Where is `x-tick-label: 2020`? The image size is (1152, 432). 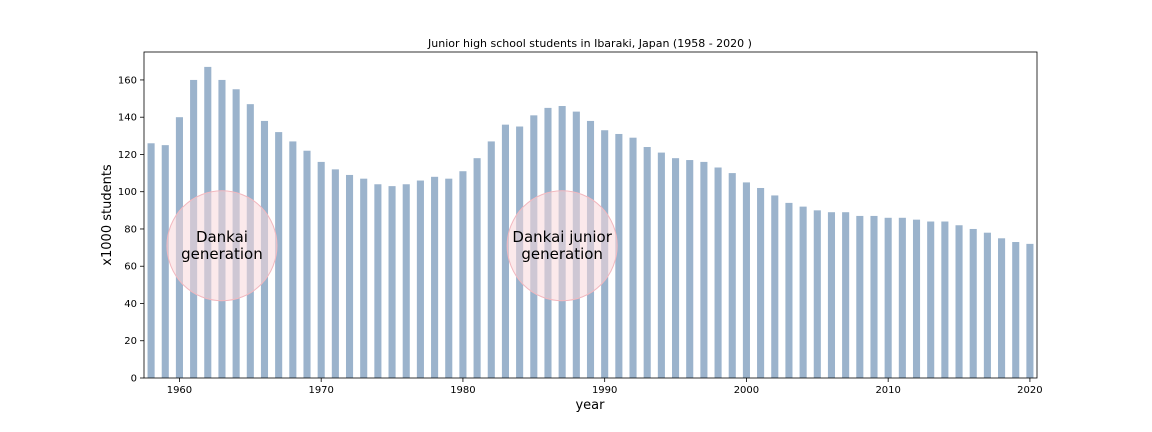
x-tick-label: 2020 is located at coordinates (1029, 390).